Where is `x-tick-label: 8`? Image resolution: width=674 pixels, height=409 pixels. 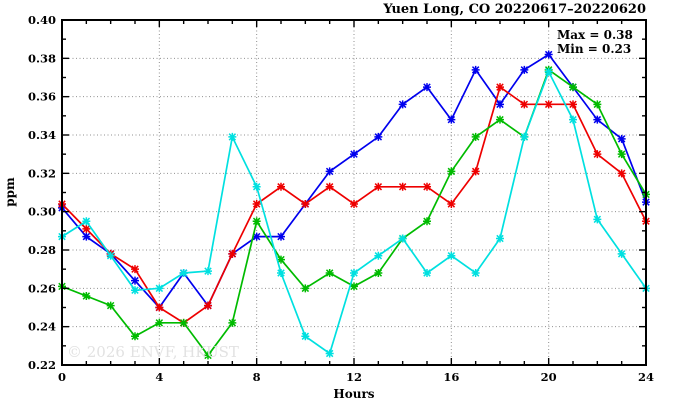 x-tick-label: 8 is located at coordinates (257, 377).